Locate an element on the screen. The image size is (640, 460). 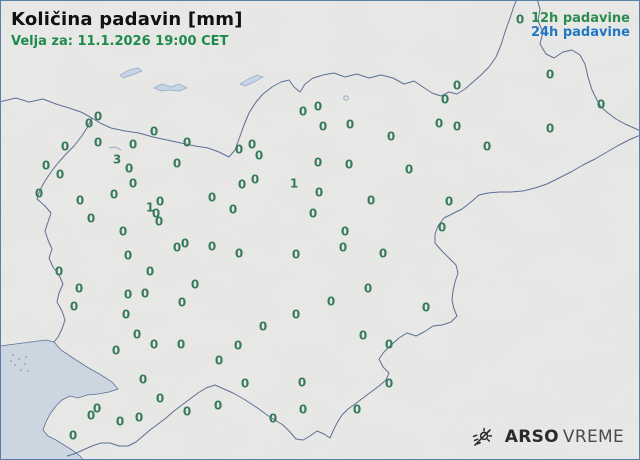
adriatic-sea is located at coordinates (60, 399).